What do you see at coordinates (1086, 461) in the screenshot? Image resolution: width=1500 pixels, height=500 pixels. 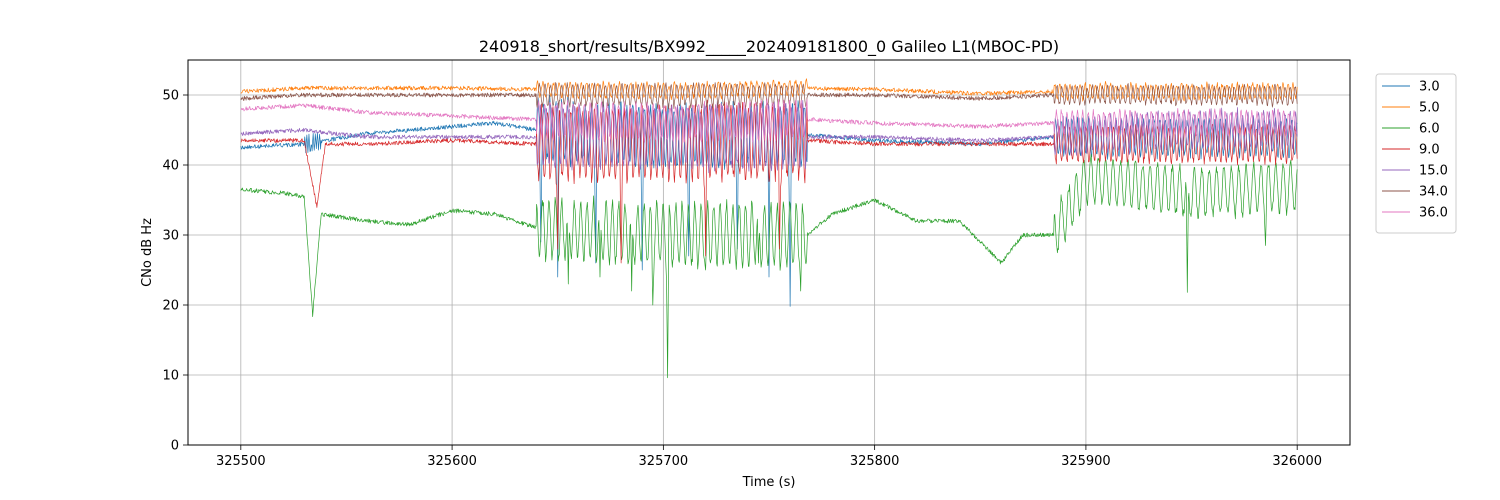 I see `x-tick-label: 325900` at bounding box center [1086, 461].